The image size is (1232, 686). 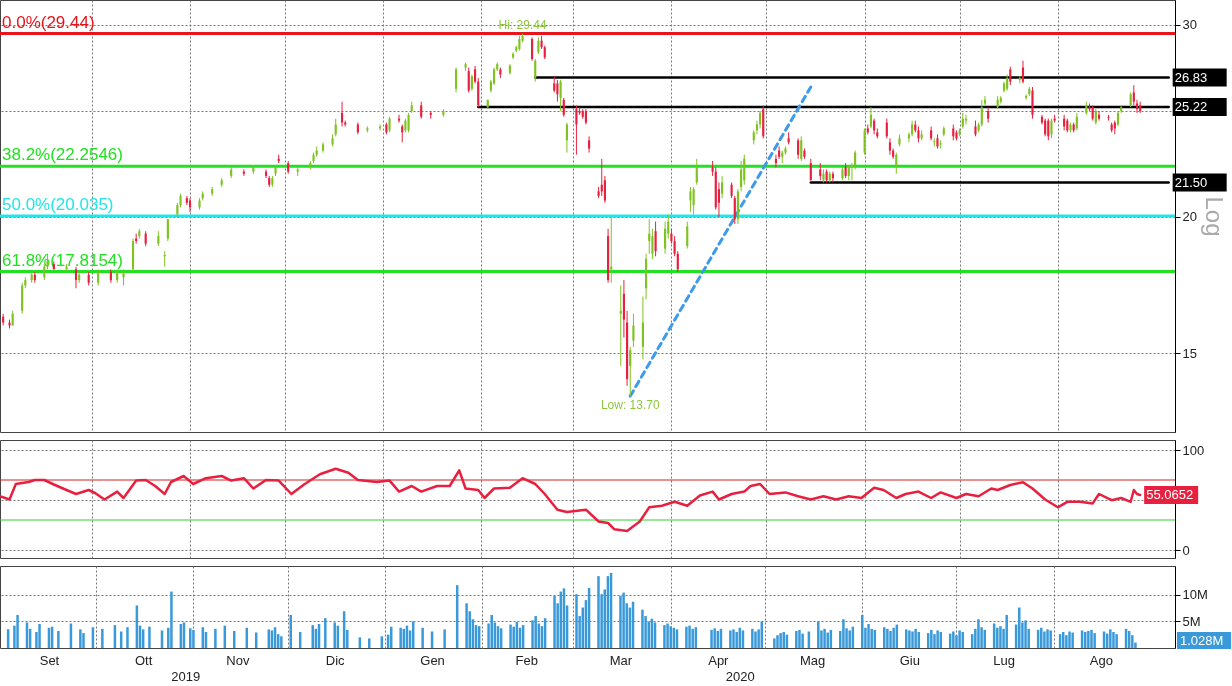 I want to click on x-tick-label: Mar, so click(x=621, y=660).